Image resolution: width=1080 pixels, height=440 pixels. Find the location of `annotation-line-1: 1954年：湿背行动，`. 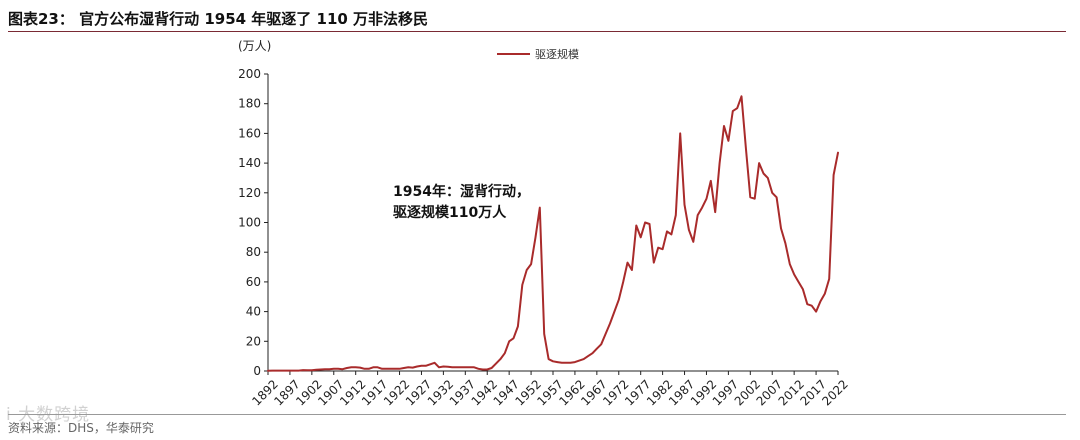

annotation-line-1: 1954年：湿背行动， is located at coordinates (461, 191).